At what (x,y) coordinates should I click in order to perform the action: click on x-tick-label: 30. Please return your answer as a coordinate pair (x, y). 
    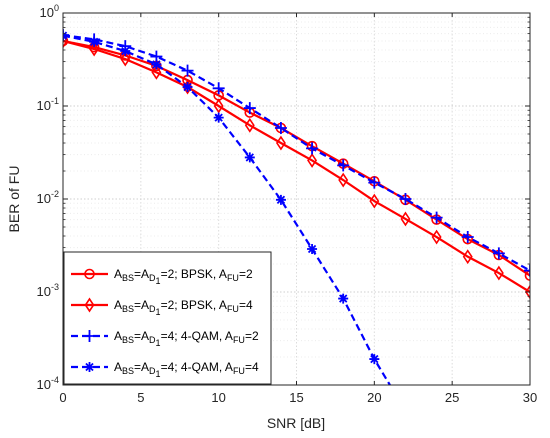
    Looking at the image, I should click on (530, 397).